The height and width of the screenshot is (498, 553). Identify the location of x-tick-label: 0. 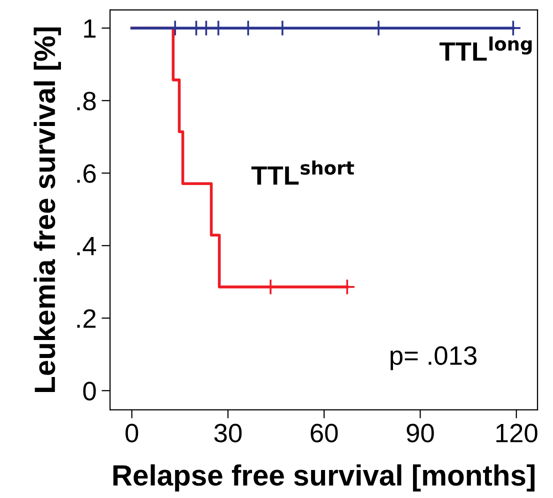
(132, 433).